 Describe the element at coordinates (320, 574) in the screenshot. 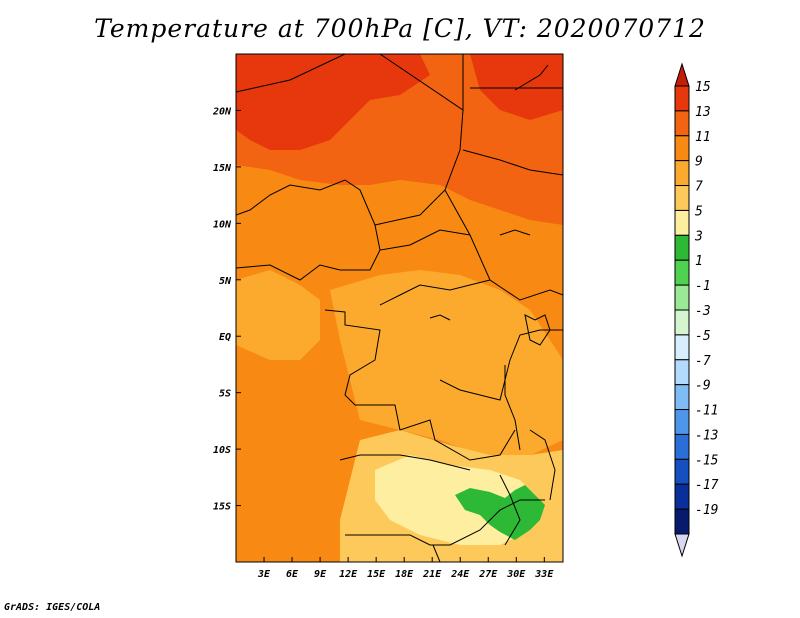

I see `x-tick-label: 9E` at that location.